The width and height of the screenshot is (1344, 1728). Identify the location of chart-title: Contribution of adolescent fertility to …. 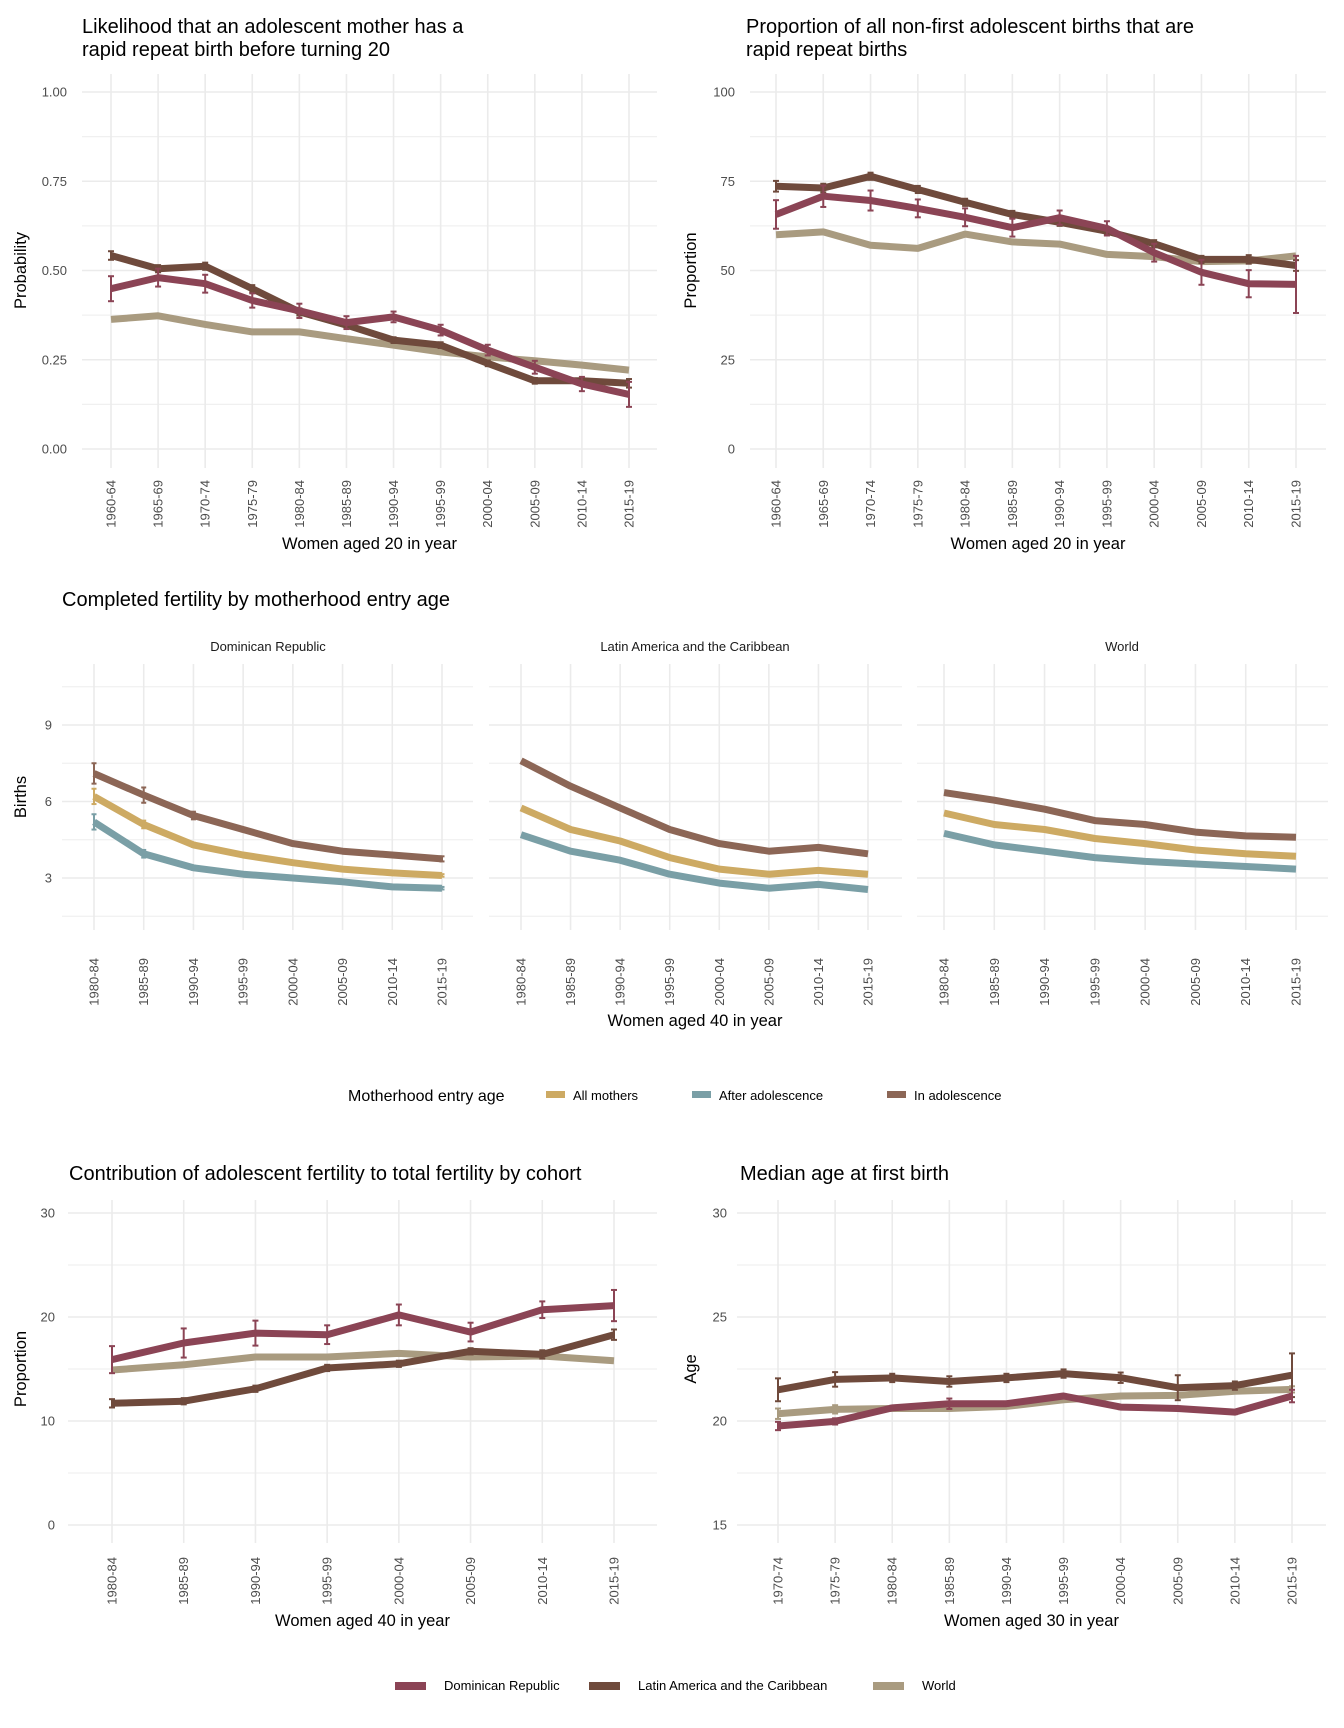
(325, 1174).